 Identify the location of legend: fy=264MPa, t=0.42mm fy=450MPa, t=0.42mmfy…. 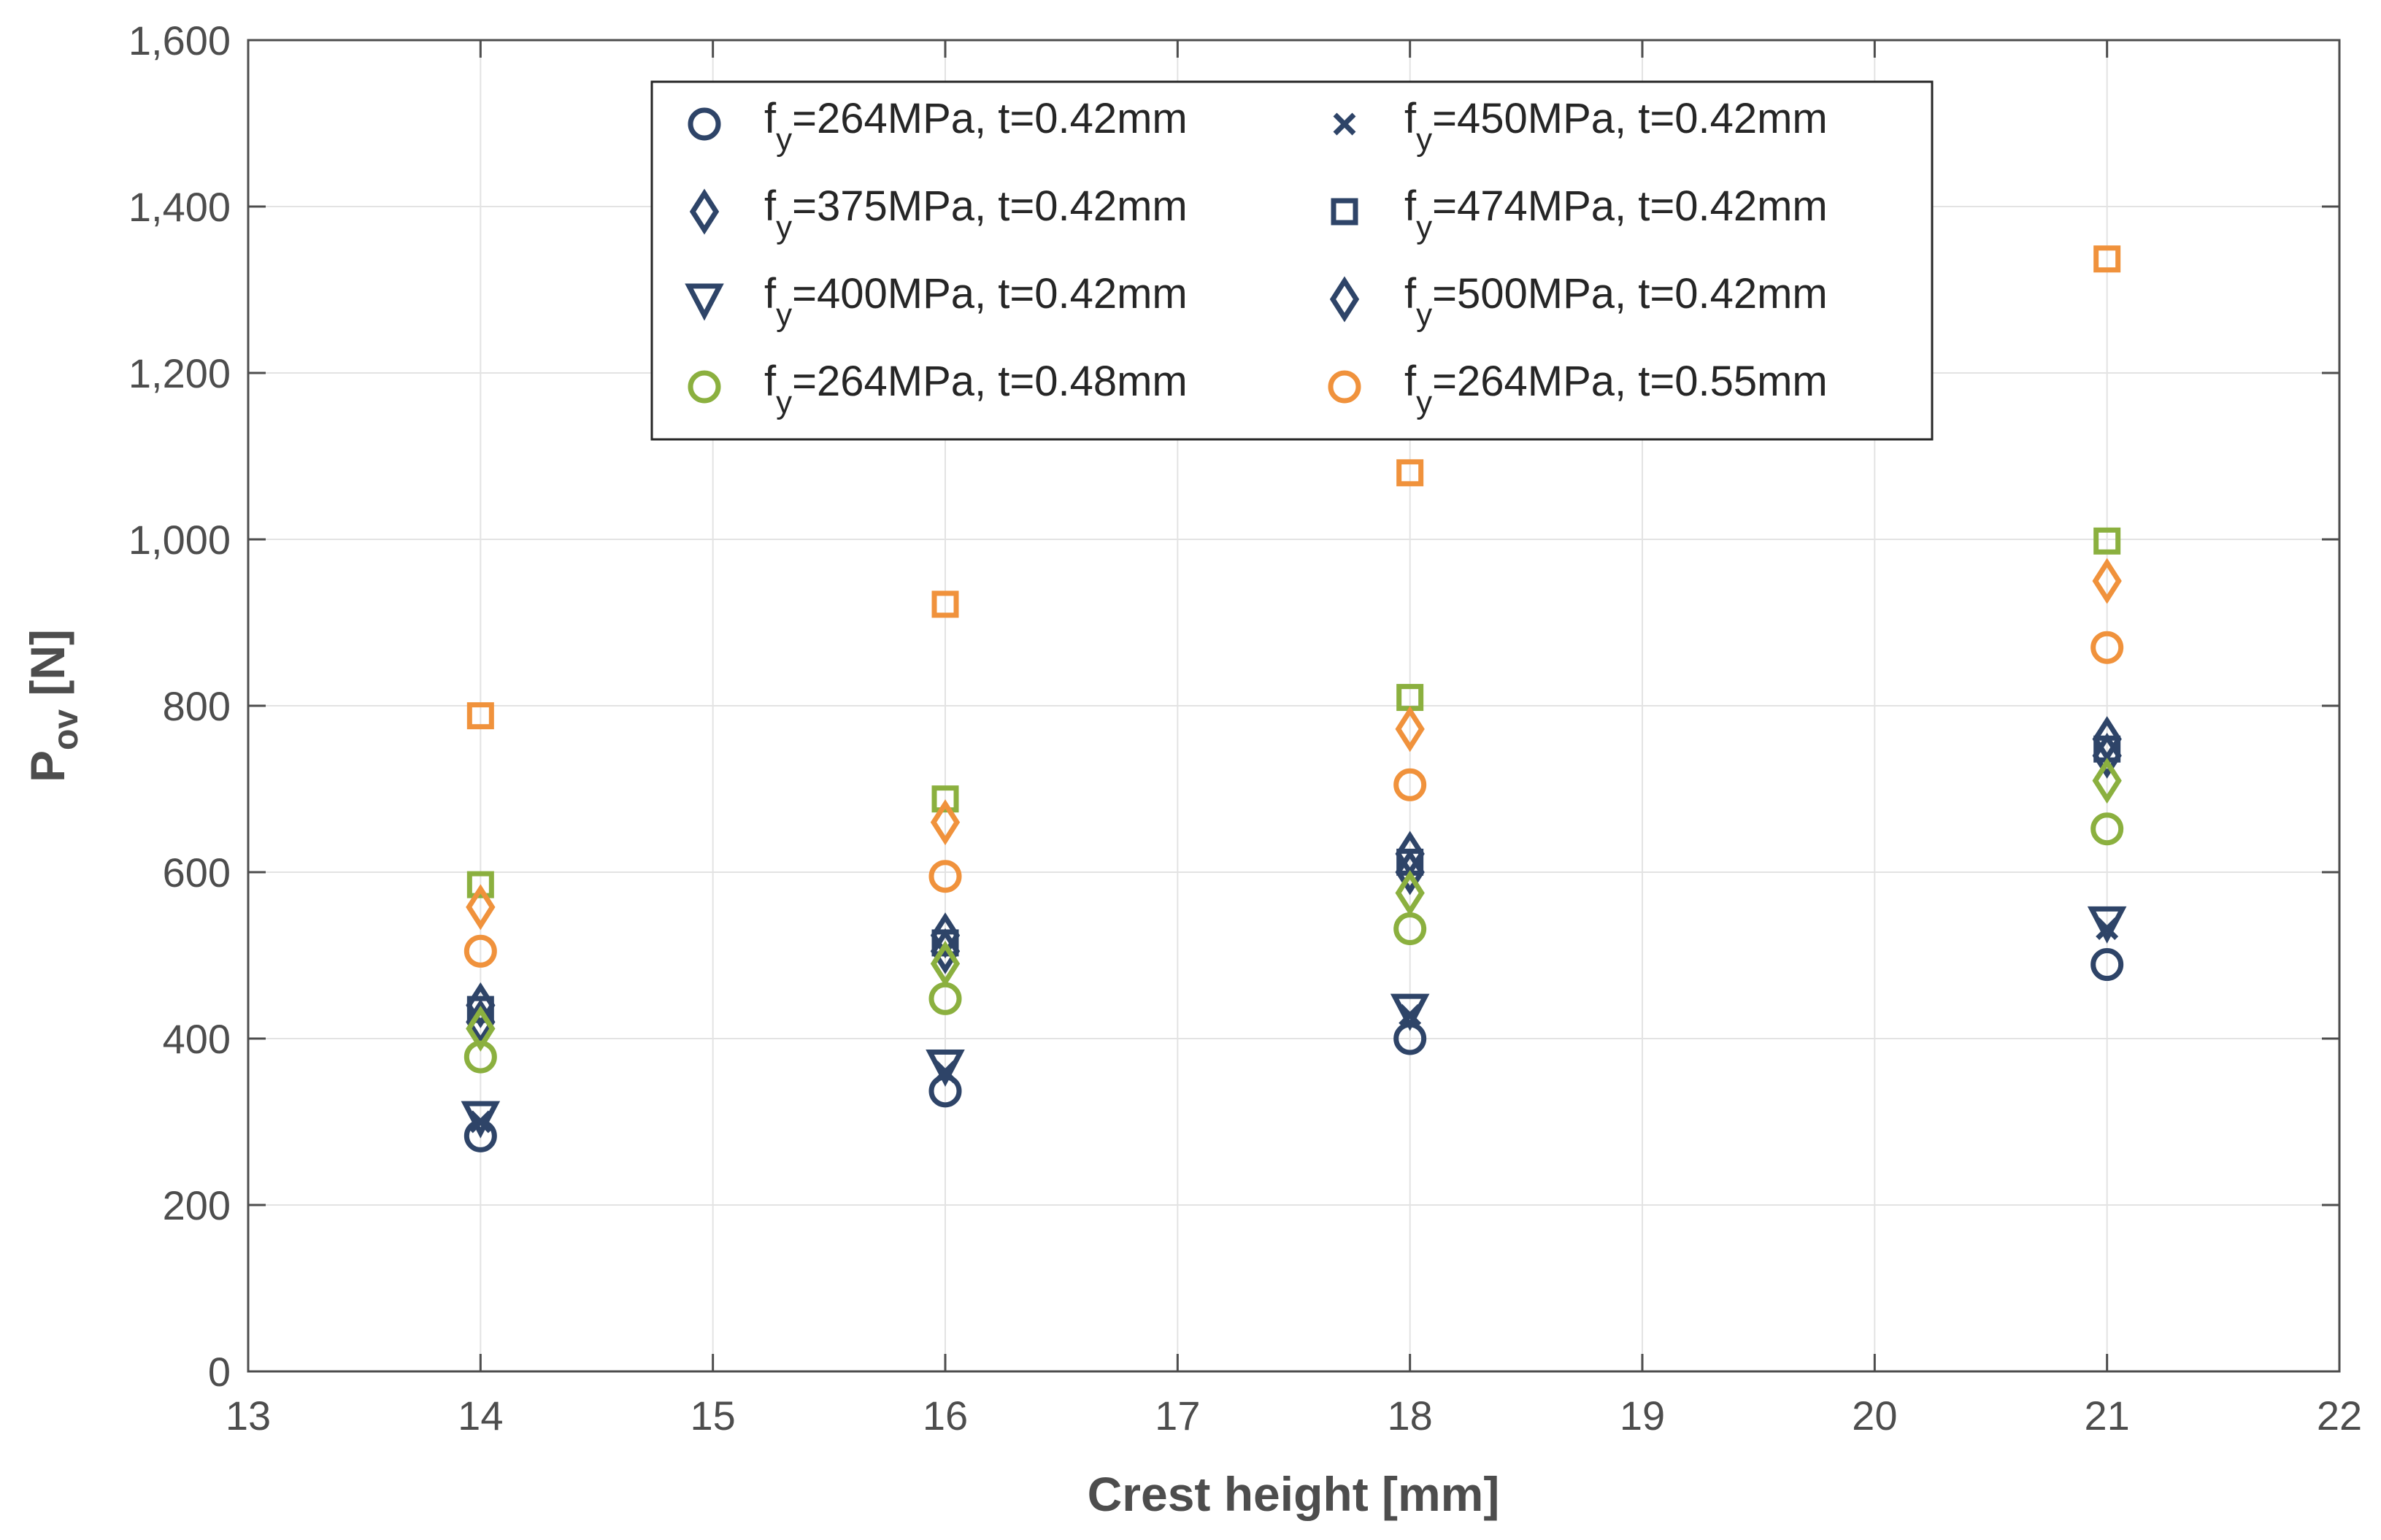
(1292, 260).